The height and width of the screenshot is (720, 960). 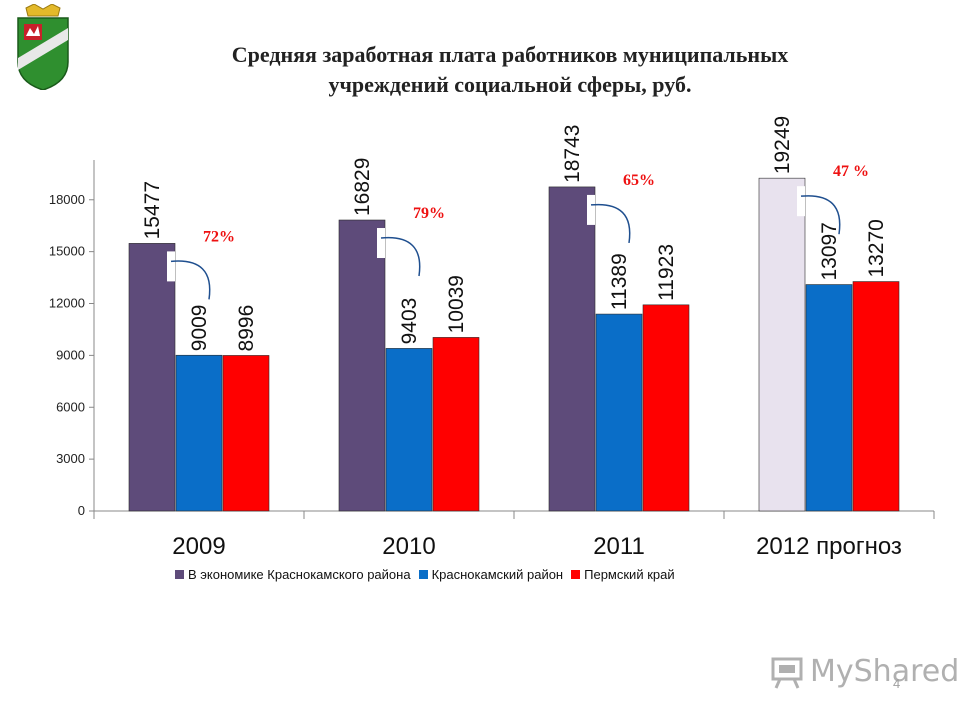 I want to click on y-tick-label: 12000, so click(x=67, y=303).